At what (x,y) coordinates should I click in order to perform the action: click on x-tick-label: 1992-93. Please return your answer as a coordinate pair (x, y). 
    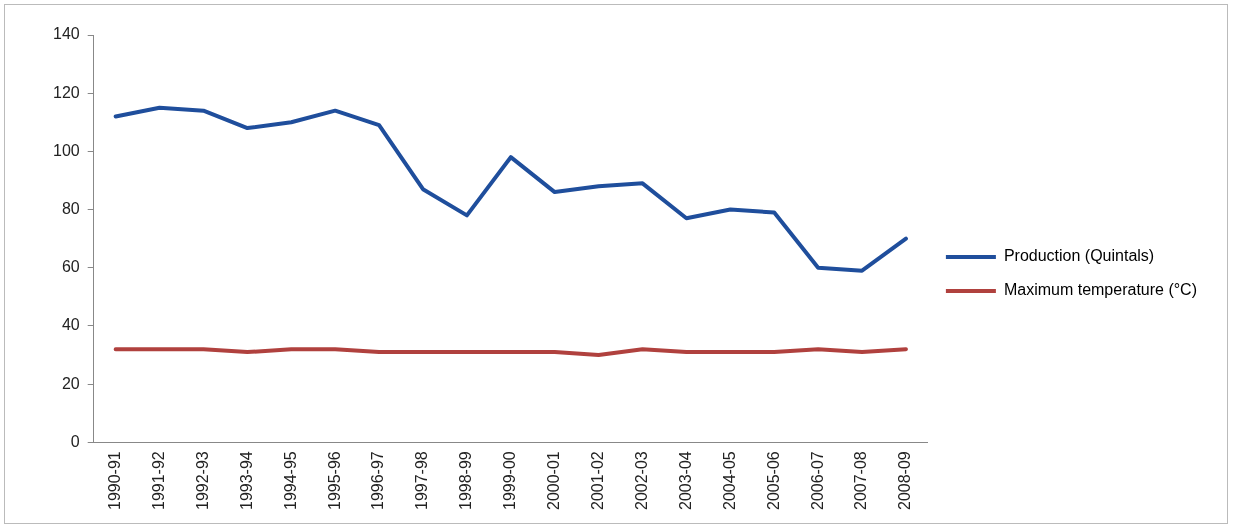
    Looking at the image, I should click on (202, 480).